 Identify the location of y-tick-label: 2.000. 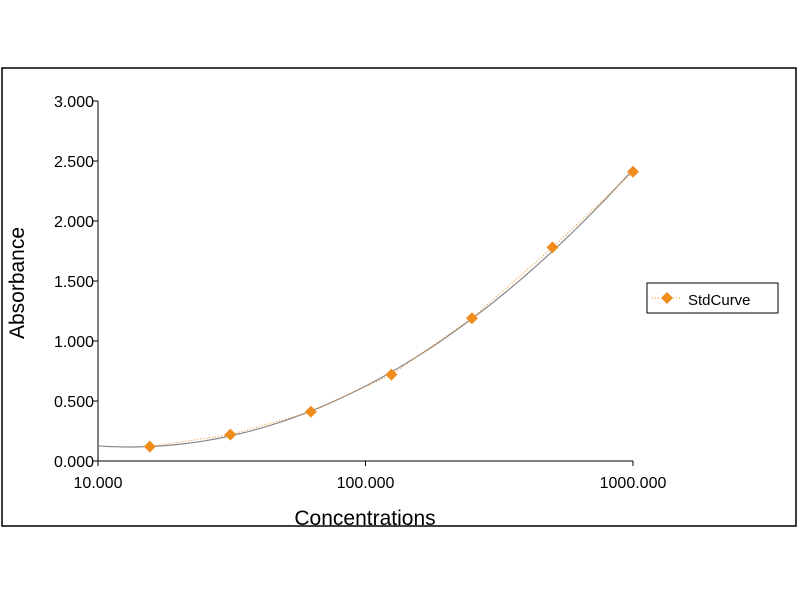
(74, 222).